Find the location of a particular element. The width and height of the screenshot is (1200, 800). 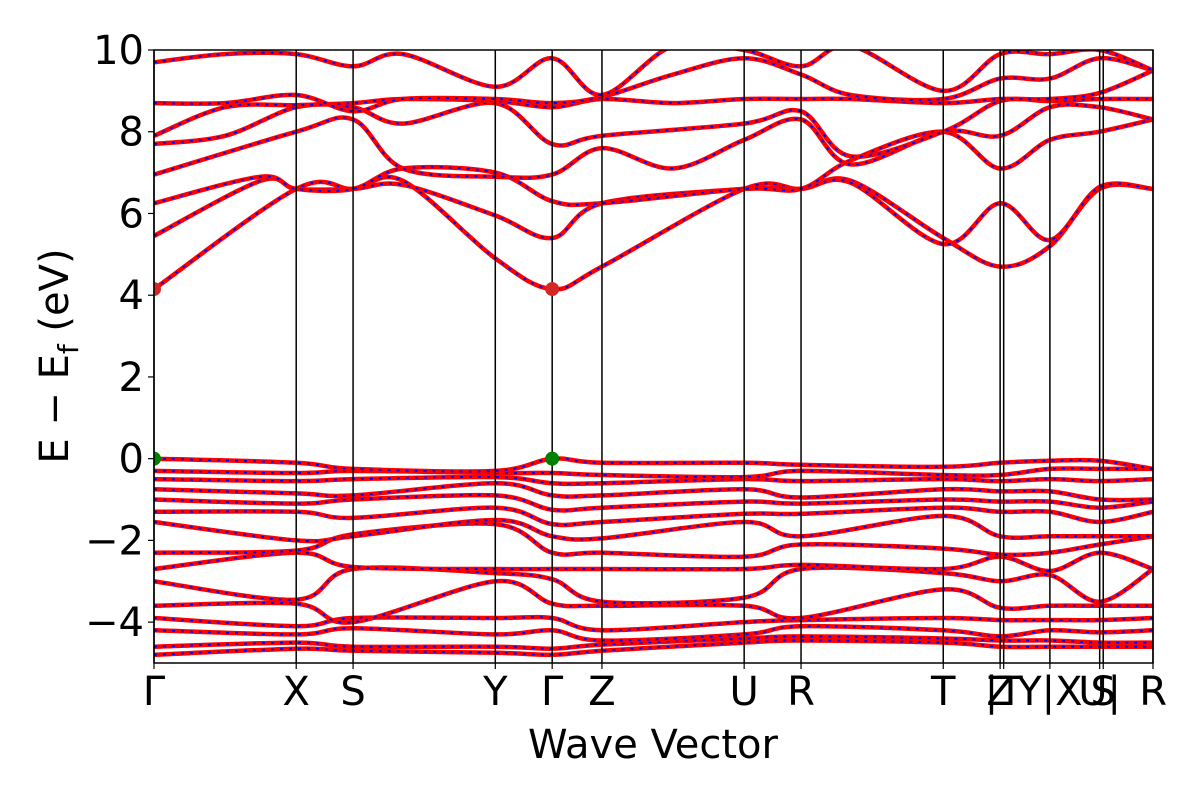

y-tick-label-6: 8 is located at coordinates (131, 133).